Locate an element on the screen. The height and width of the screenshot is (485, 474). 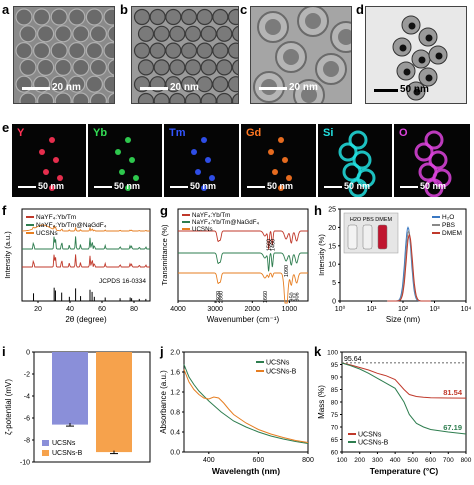
legend-label: NaYF₄:Yb/Tm is located at coordinates (211, 215).